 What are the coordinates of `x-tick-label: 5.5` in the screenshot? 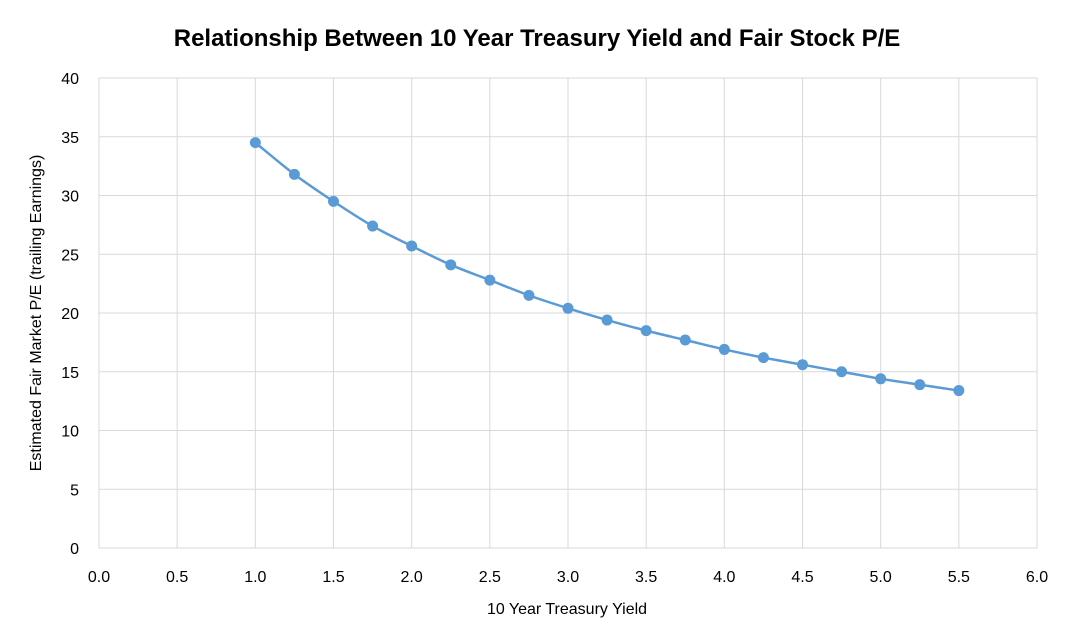 It's located at (959, 577).